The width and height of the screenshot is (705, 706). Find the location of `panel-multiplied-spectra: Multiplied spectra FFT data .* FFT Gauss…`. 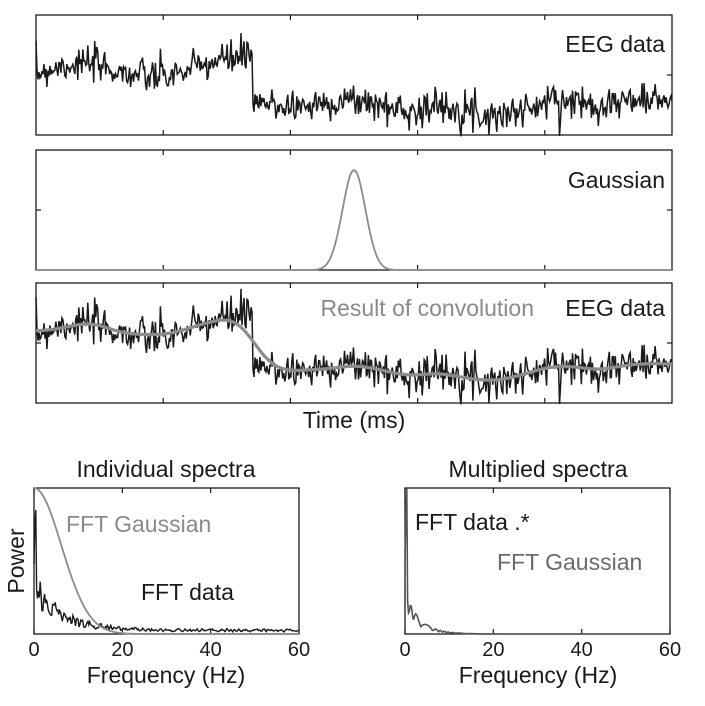

panel-multiplied-spectra: Multiplied spectra FFT data .* FFT Gauss… is located at coordinates (540, 572).